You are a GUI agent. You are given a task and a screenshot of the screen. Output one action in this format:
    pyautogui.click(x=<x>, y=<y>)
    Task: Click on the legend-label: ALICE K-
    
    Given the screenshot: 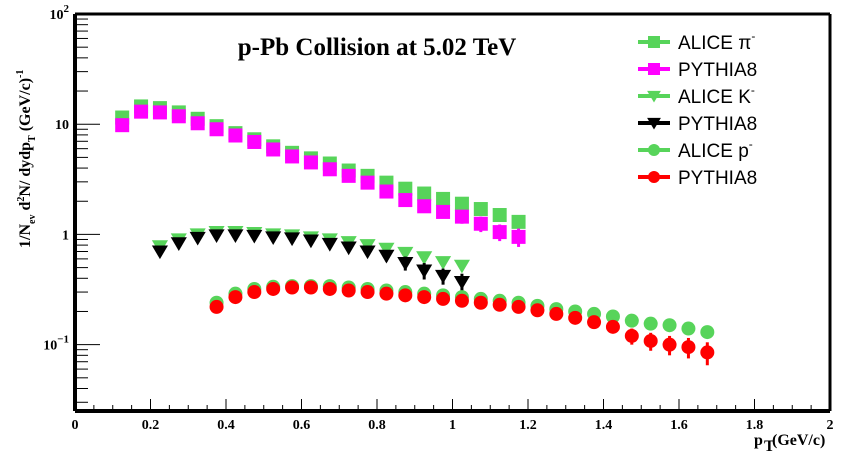 What is the action you would take?
    pyautogui.click(x=716, y=95)
    